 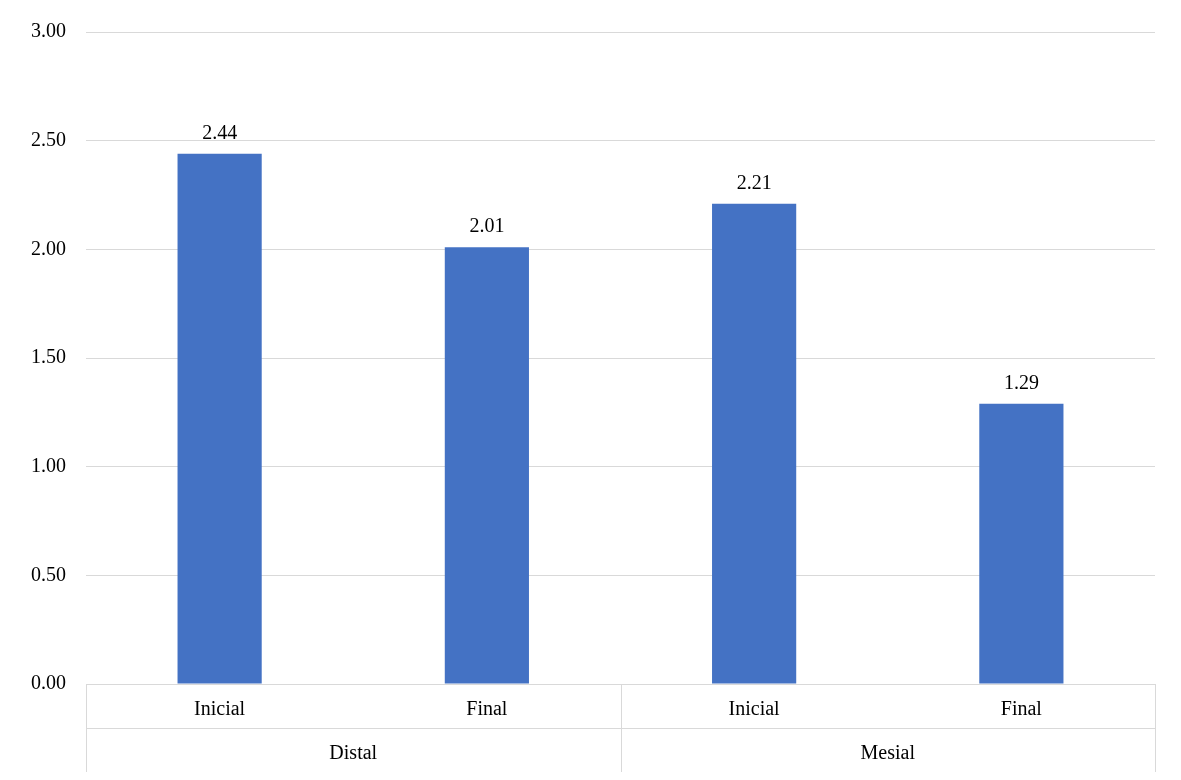 What do you see at coordinates (1021, 381) in the screenshot?
I see `data-label: 1.29` at bounding box center [1021, 381].